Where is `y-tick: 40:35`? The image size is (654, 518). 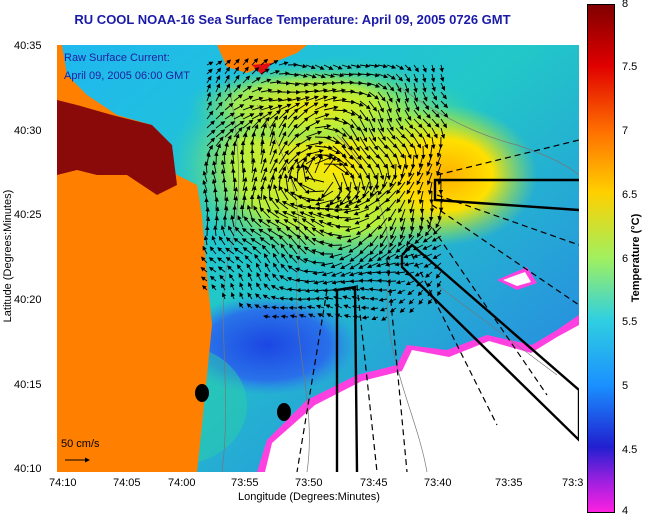 y-tick: 40:35 is located at coordinates (28, 46).